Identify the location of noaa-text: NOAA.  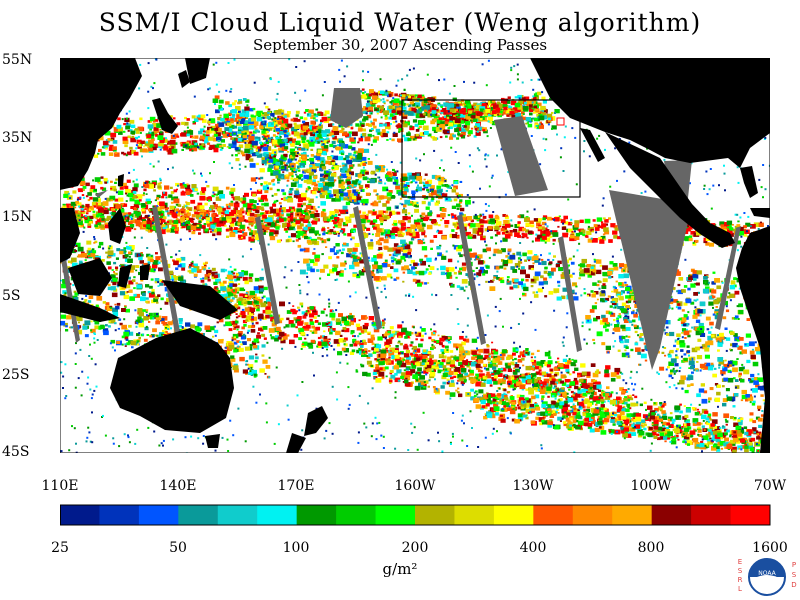
(767, 573).